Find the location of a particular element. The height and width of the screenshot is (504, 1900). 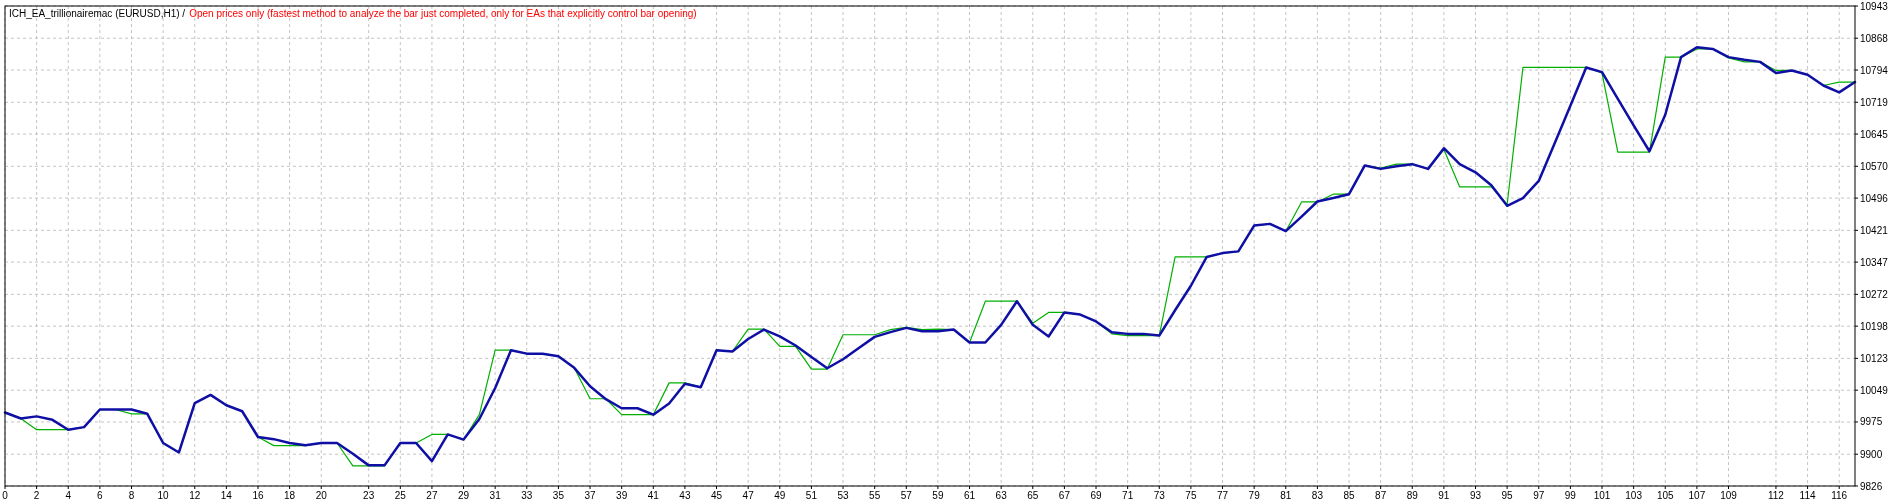

x-tick-label: 8 is located at coordinates (131, 495).